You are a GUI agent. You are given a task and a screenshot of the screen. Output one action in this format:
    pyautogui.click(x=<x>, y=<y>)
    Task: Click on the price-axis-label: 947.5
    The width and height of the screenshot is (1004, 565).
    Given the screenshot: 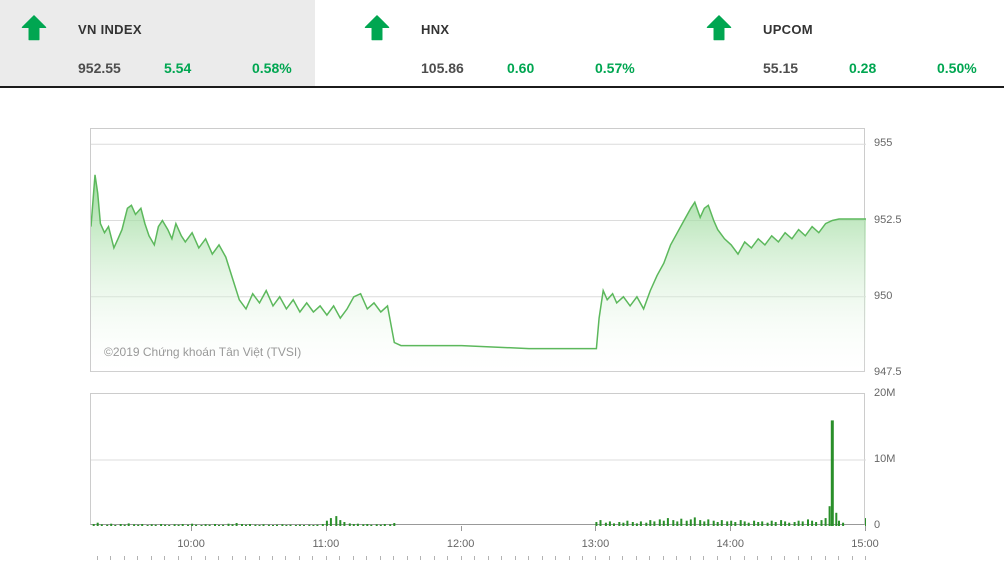 What is the action you would take?
    pyautogui.click(x=888, y=372)
    